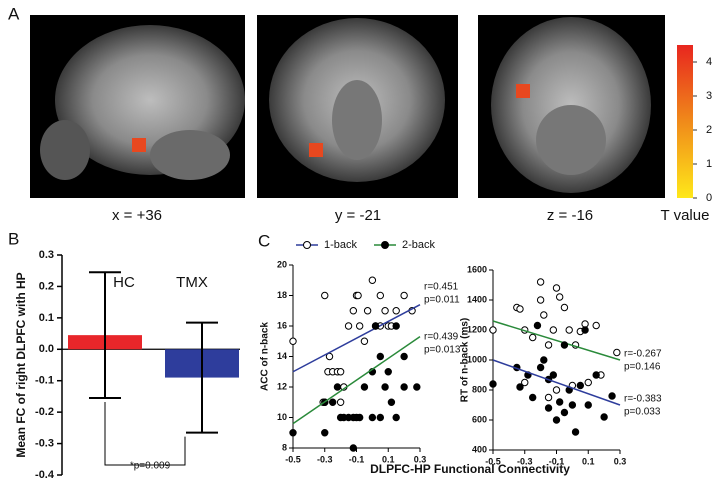 The width and height of the screenshot is (720, 486). Describe the element at coordinates (479, 419) in the screenshot. I see `y-tick-label: 600` at that location.